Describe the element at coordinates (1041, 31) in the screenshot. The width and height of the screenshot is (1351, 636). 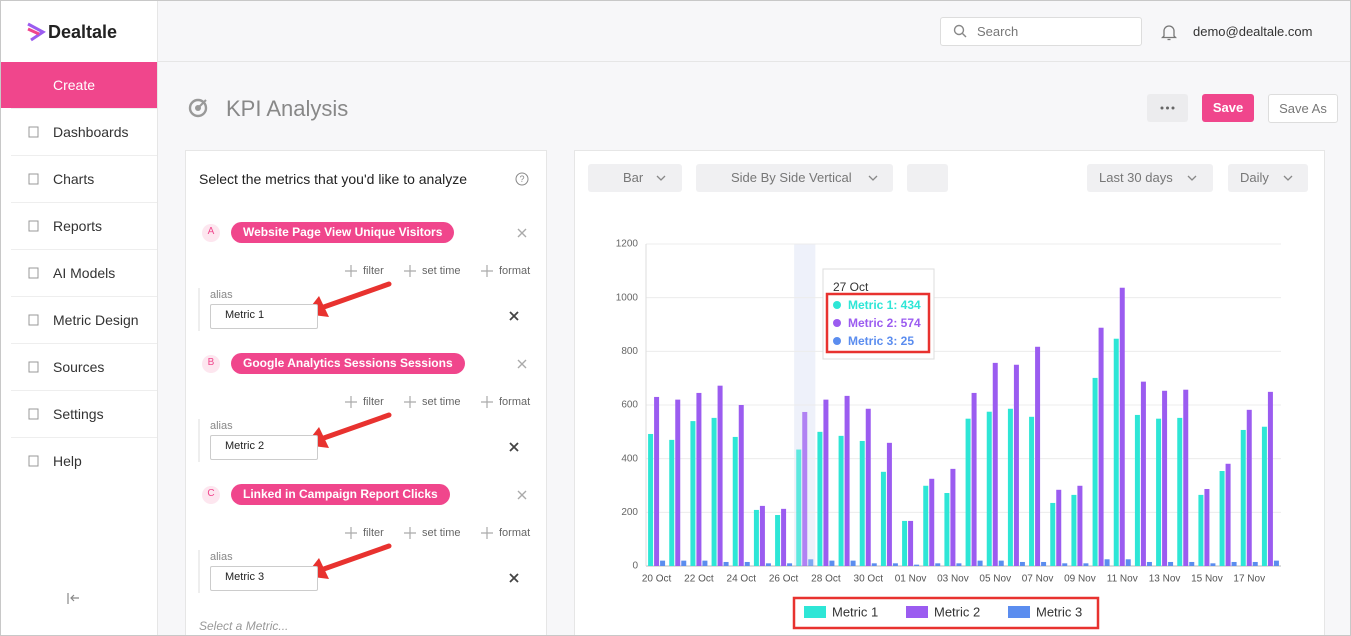
I see `search-box` at that location.